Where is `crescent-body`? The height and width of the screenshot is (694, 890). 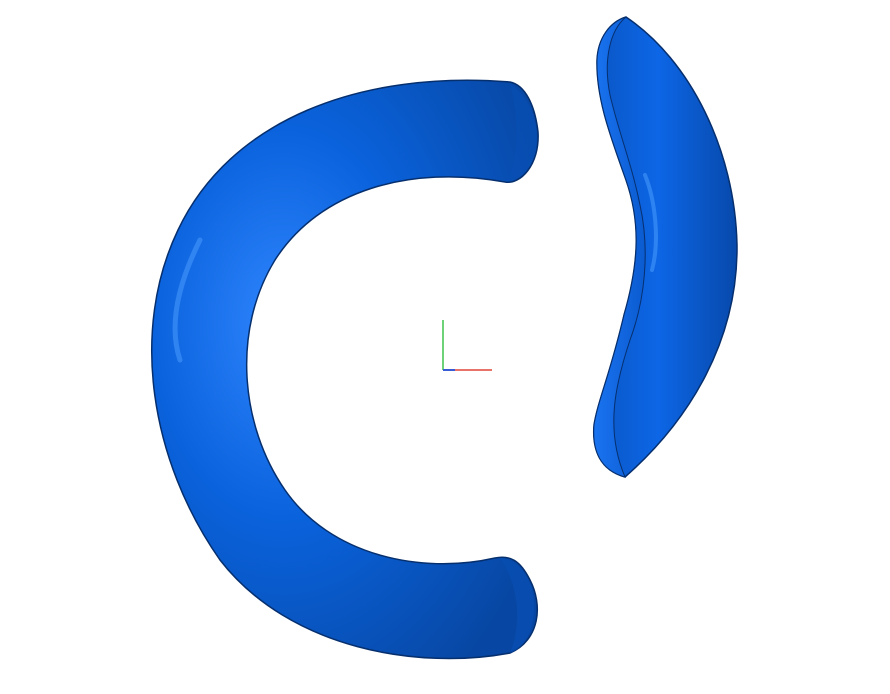 crescent-body is located at coordinates (665, 247).